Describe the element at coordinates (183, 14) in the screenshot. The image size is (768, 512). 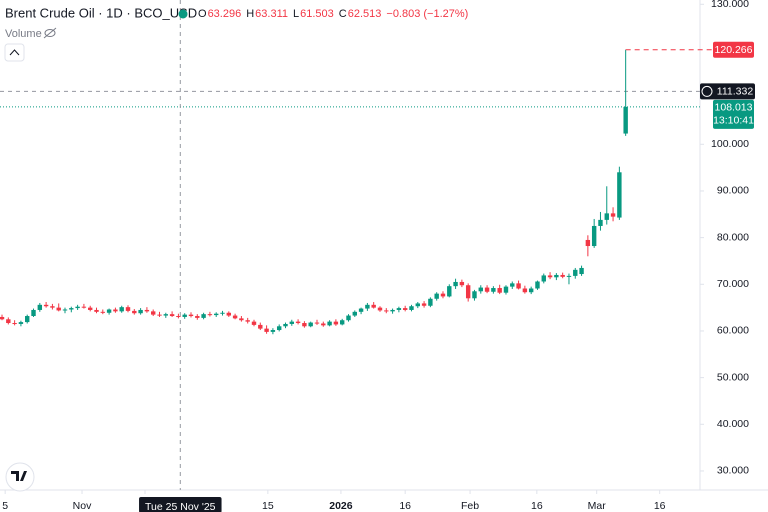
I see `market-status` at that location.